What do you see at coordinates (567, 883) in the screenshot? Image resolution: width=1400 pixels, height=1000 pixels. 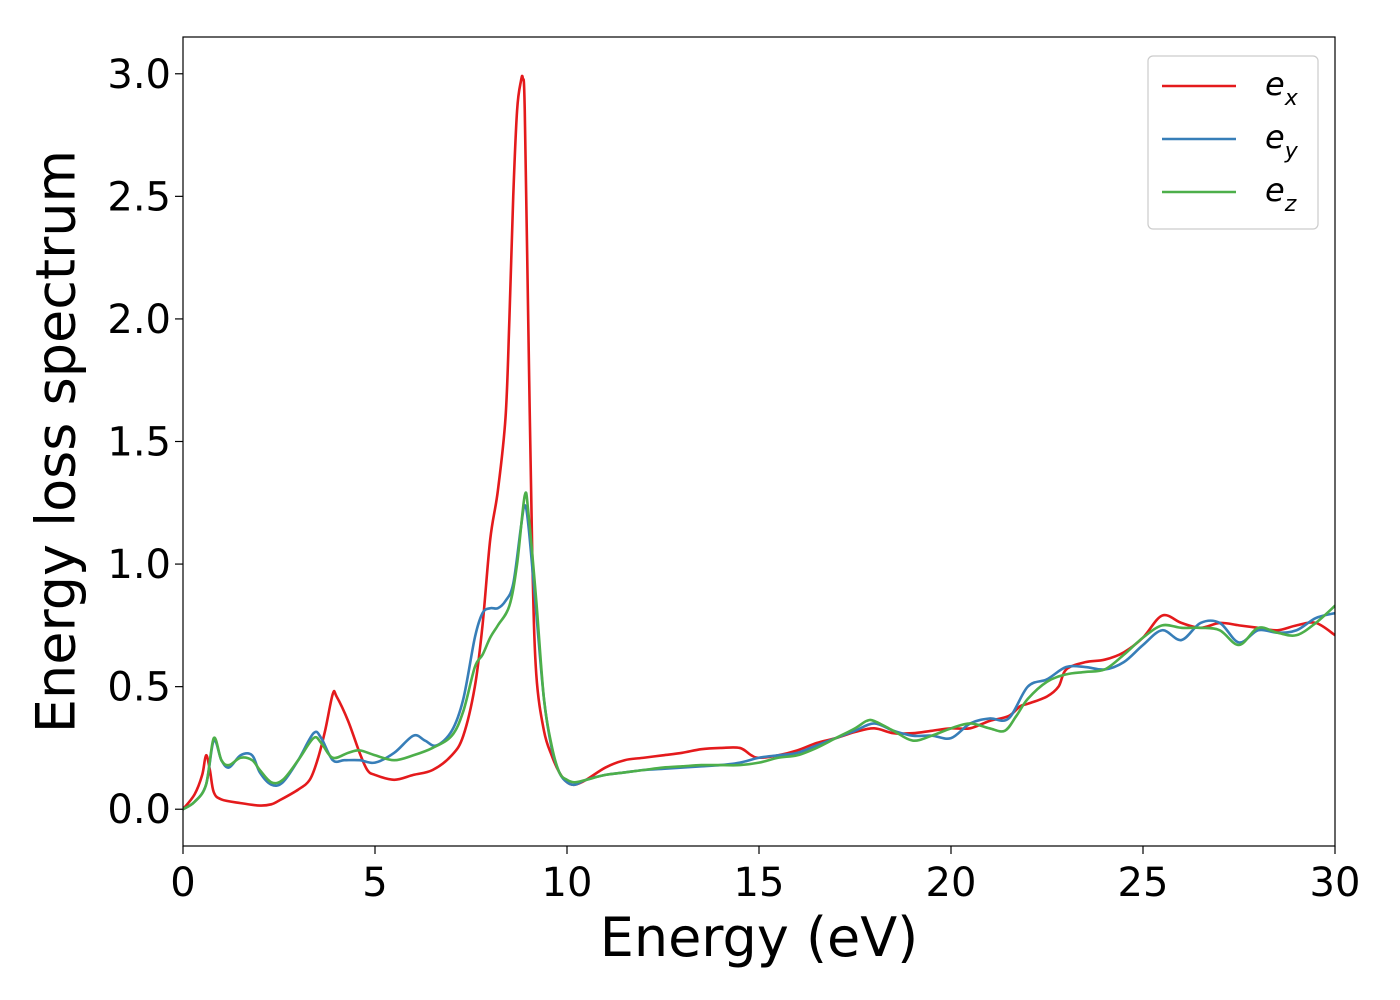 I see `x-tick-label: 10` at bounding box center [567, 883].